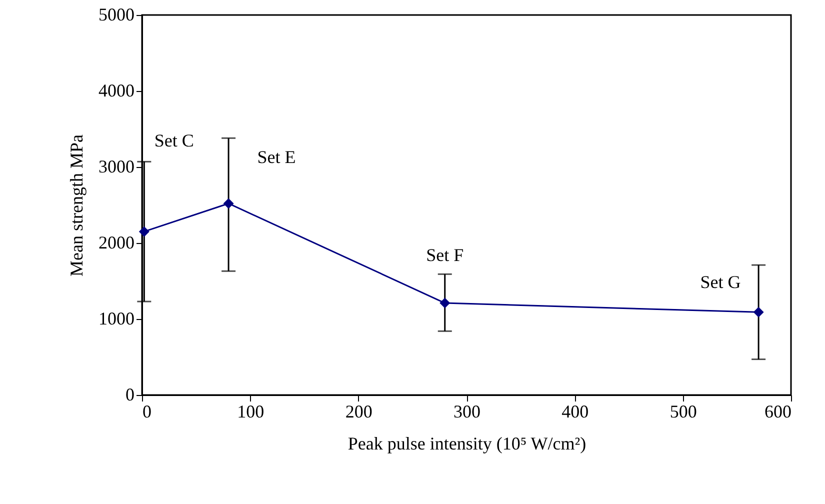  Describe the element at coordinates (720, 282) in the screenshot. I see `annotation: Set G` at that location.